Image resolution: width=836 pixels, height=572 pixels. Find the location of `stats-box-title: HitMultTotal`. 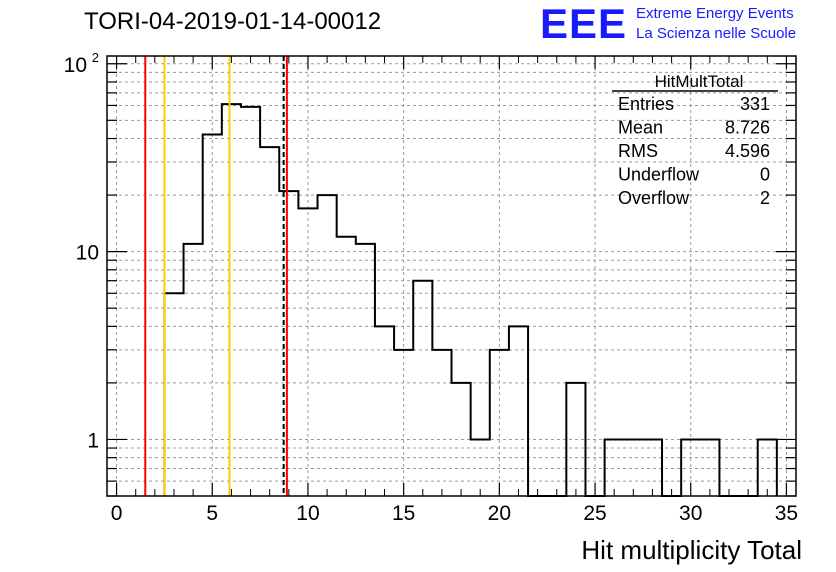

stats-box-title: HitMultTotal is located at coordinates (699, 81).